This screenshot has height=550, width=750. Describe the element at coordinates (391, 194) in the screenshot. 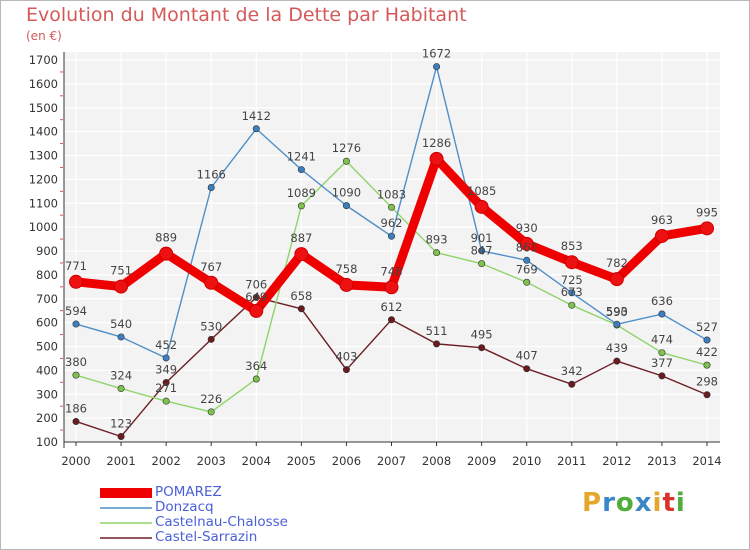

I see `data-label: 1083` at that location.